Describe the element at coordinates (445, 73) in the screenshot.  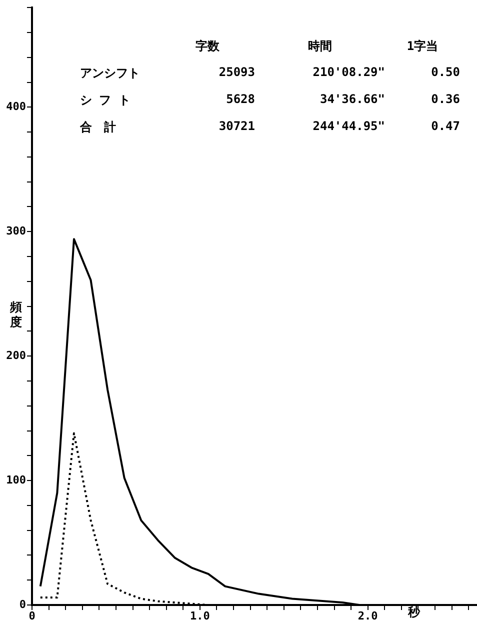
I see `annotation: 0.50` at that location.